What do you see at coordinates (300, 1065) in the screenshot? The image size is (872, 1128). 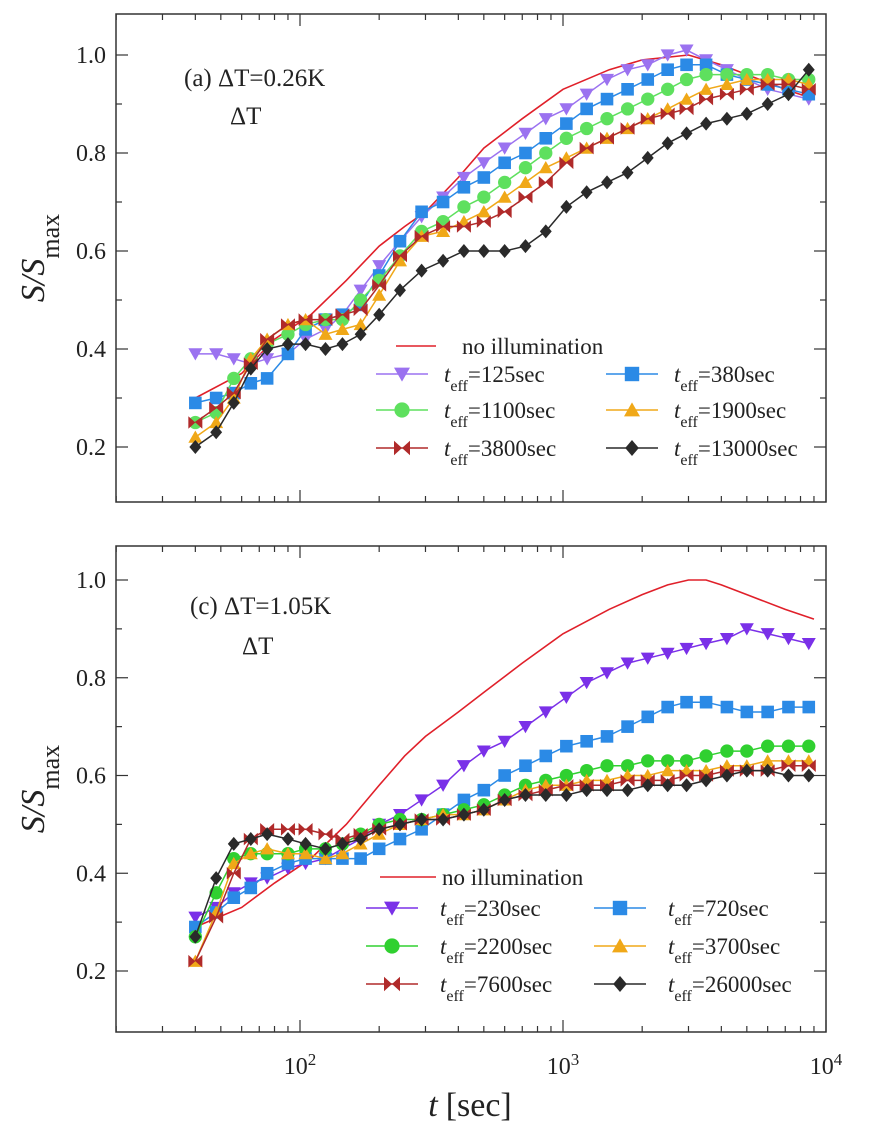 I see `x-tick-label: 102` at bounding box center [300, 1065].